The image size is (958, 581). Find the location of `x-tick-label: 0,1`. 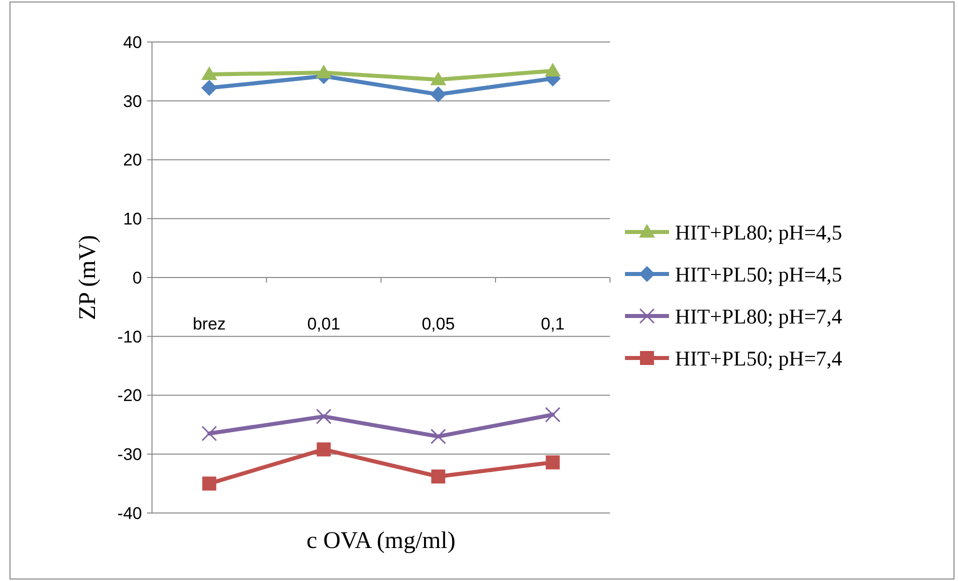

x-tick-label: 0,1 is located at coordinates (552, 324).